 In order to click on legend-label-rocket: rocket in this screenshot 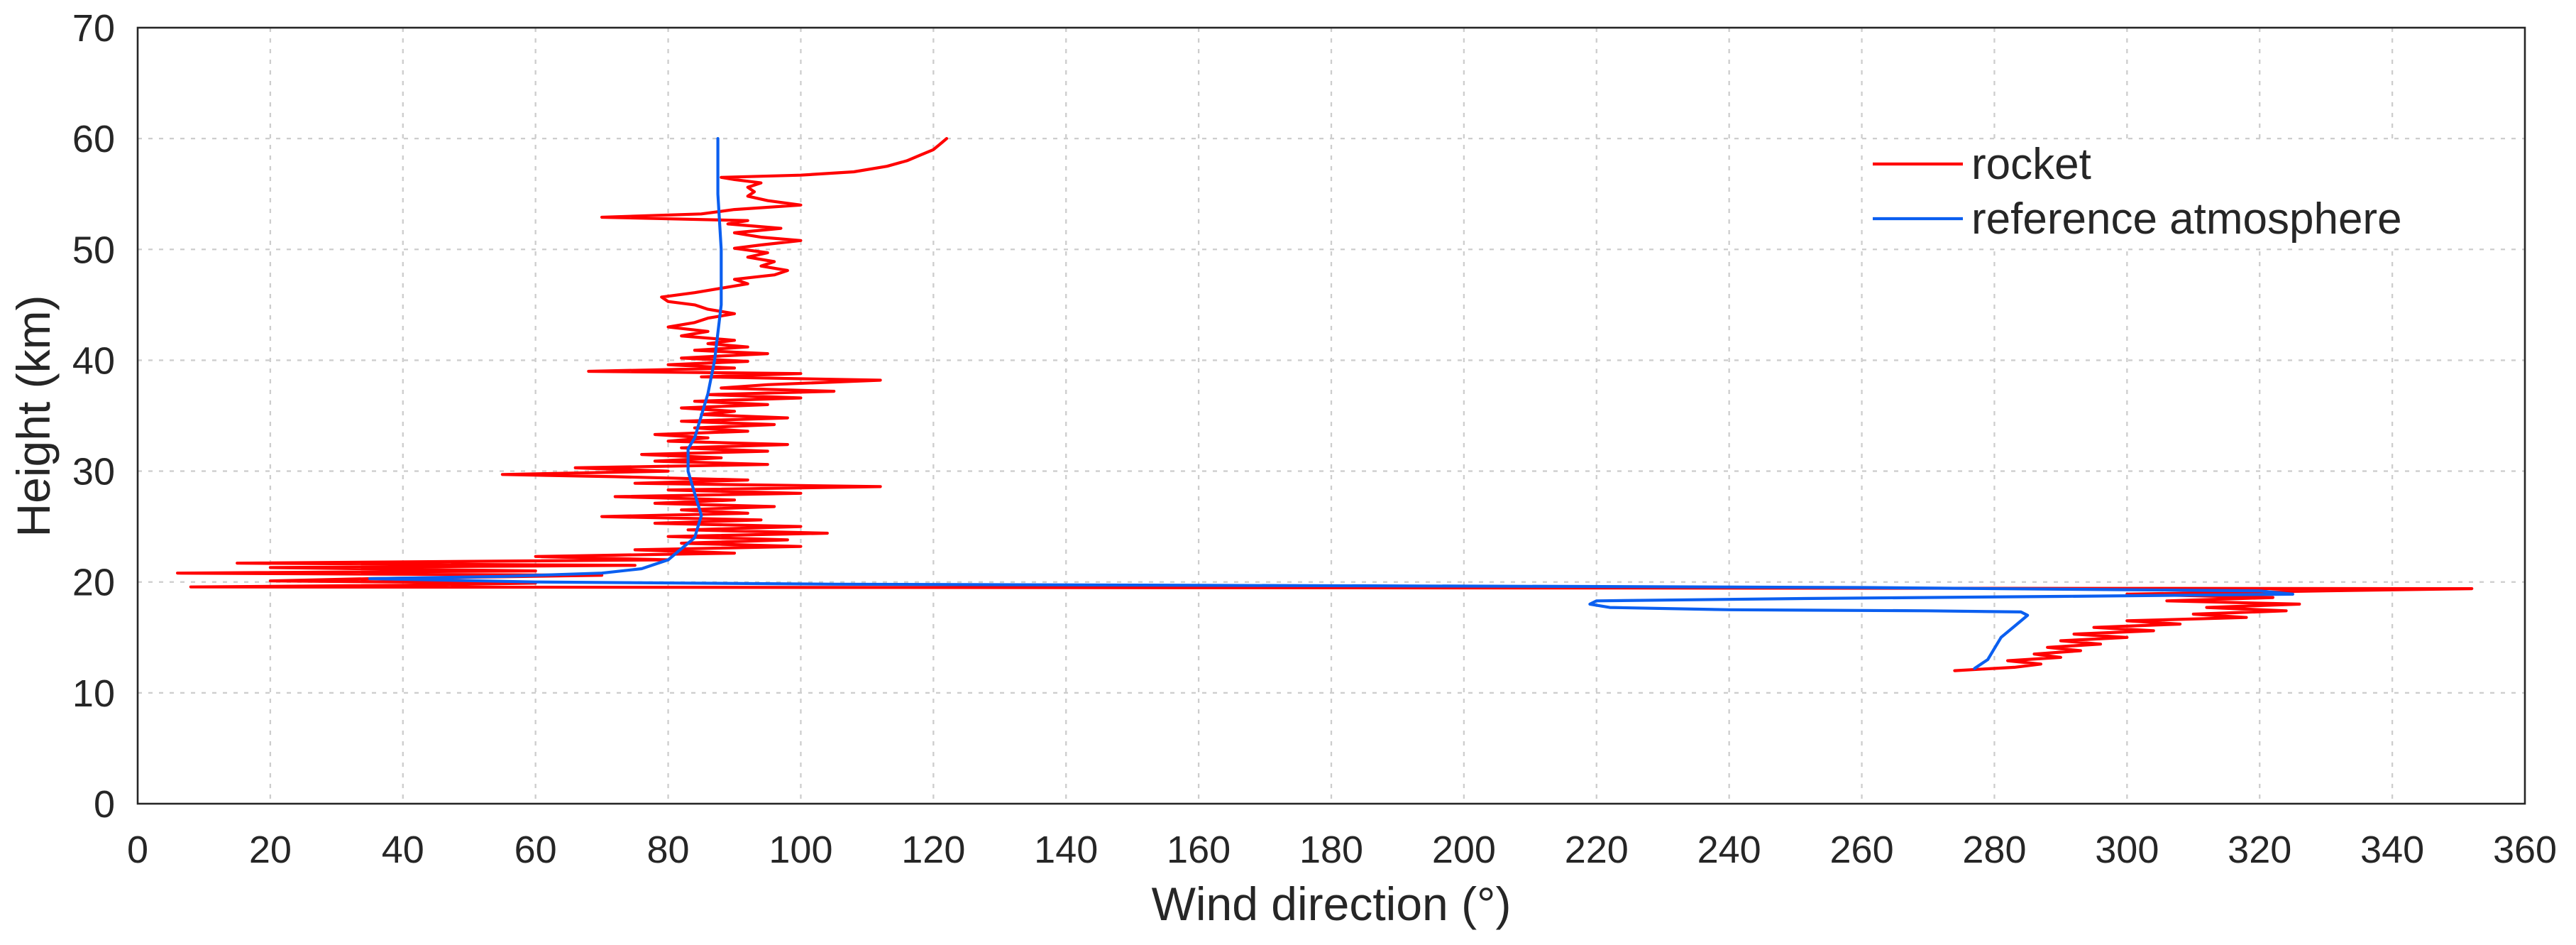, I will do `click(2031, 164)`.